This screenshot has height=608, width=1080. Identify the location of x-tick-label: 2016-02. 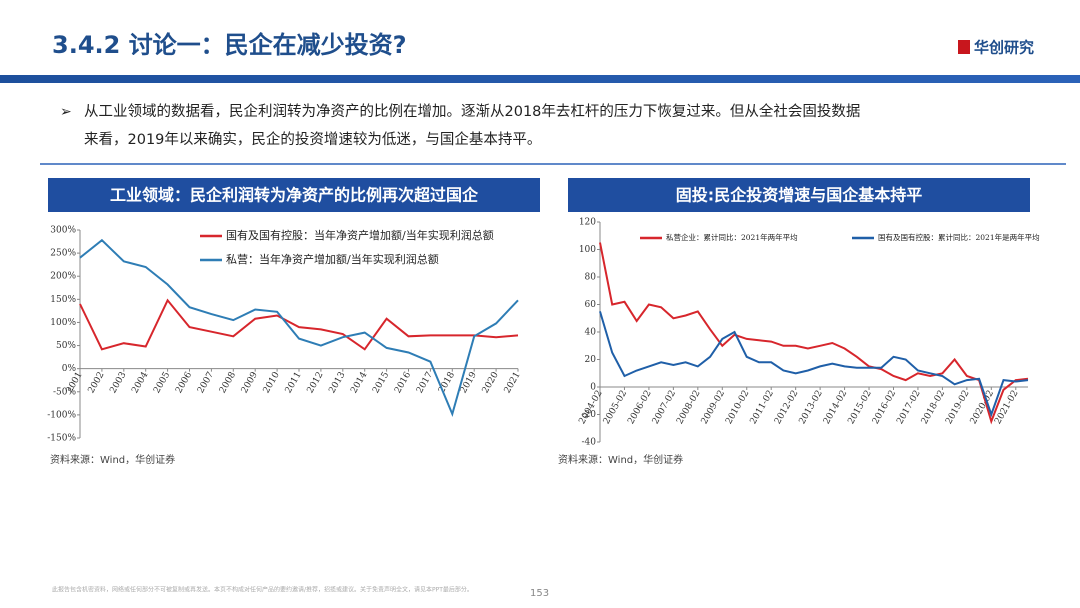
(884, 407).